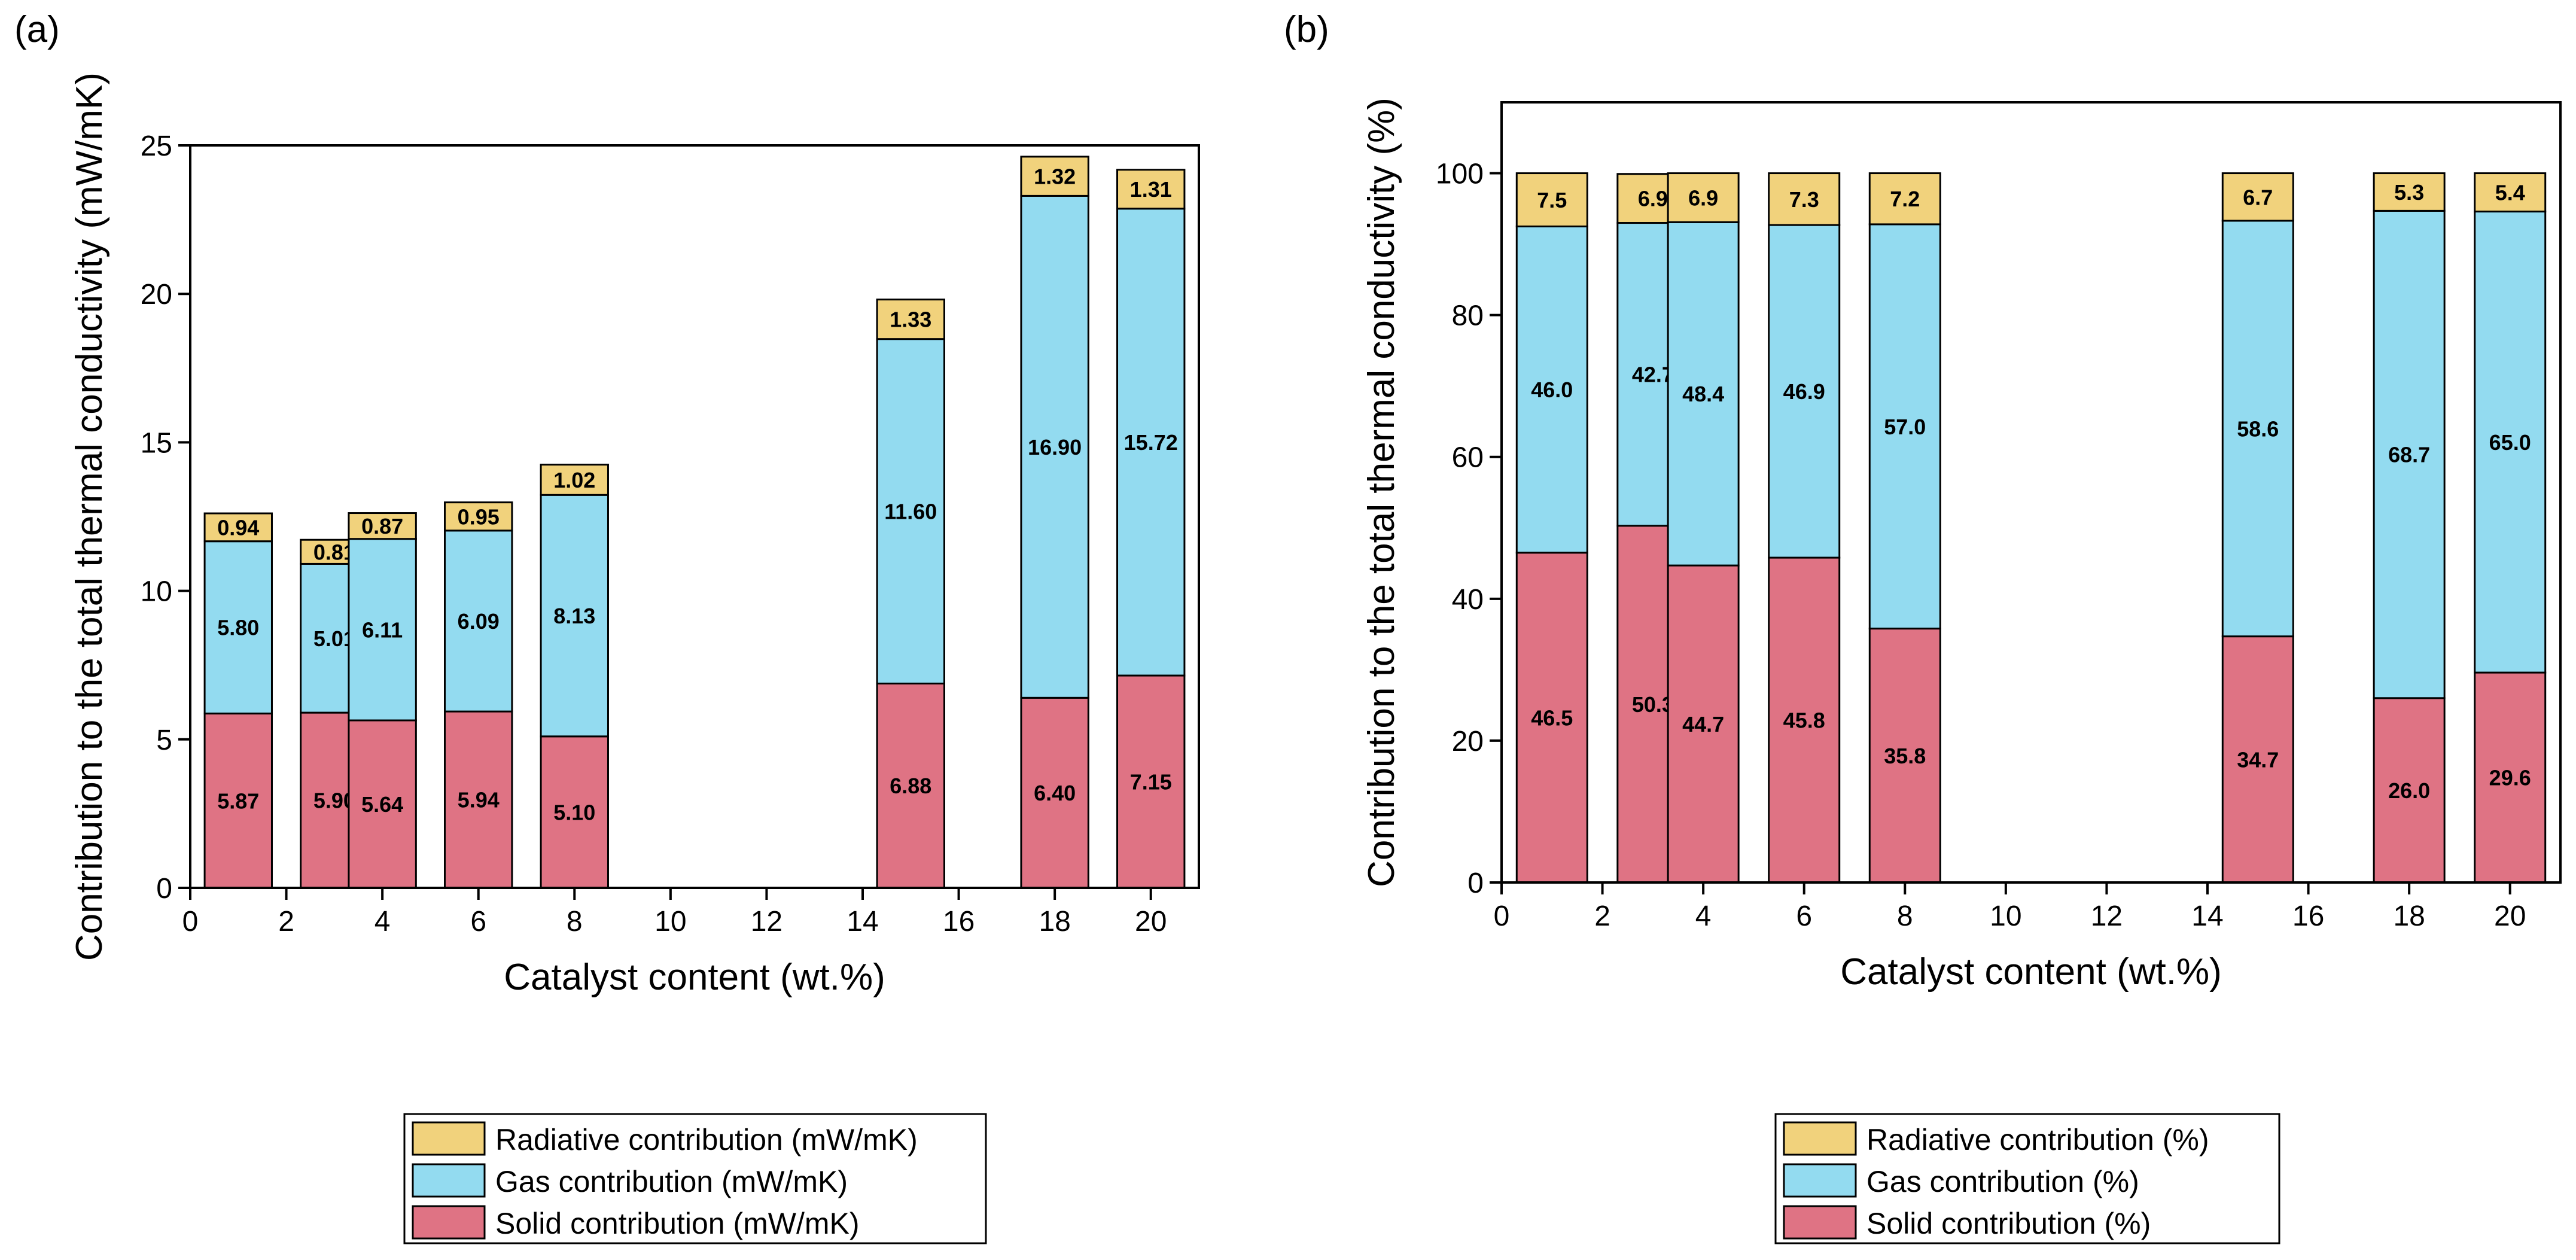 The width and height of the screenshot is (2576, 1260). Describe the element at coordinates (1468, 316) in the screenshot. I see `y-tick-label-80: 80` at that location.